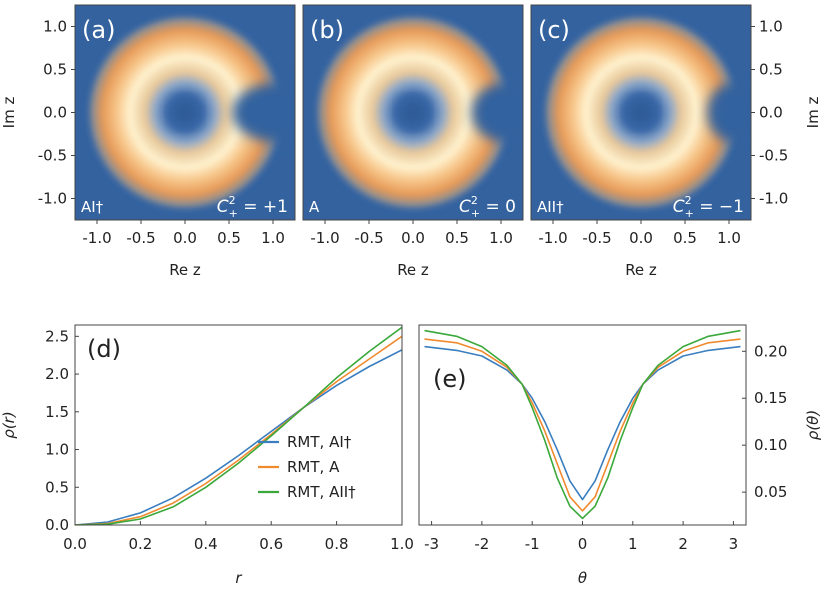 The width and height of the screenshot is (830, 593). I want to click on y-tick-label: 0.20, so click(770, 351).